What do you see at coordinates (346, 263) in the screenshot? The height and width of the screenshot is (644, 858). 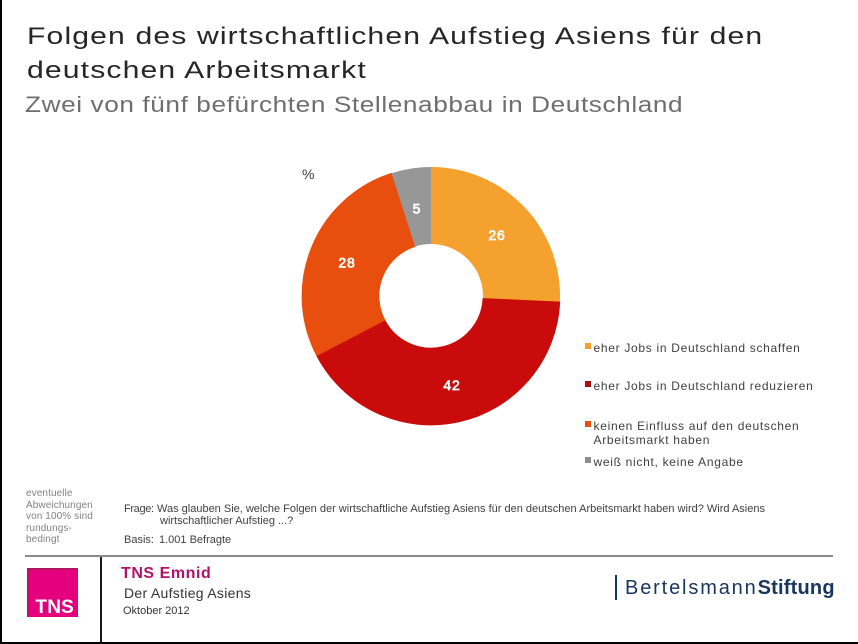 I see `svg-text: 28` at bounding box center [346, 263].